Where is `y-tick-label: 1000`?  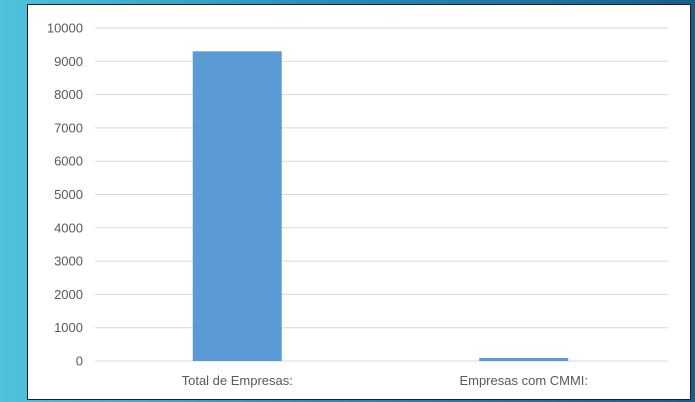
y-tick-label: 1000 is located at coordinates (68, 327).